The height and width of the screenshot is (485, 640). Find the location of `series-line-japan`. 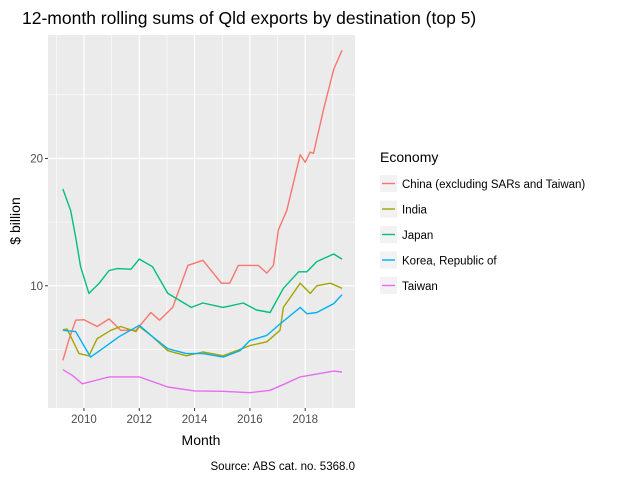

series-line-japan is located at coordinates (202, 251).